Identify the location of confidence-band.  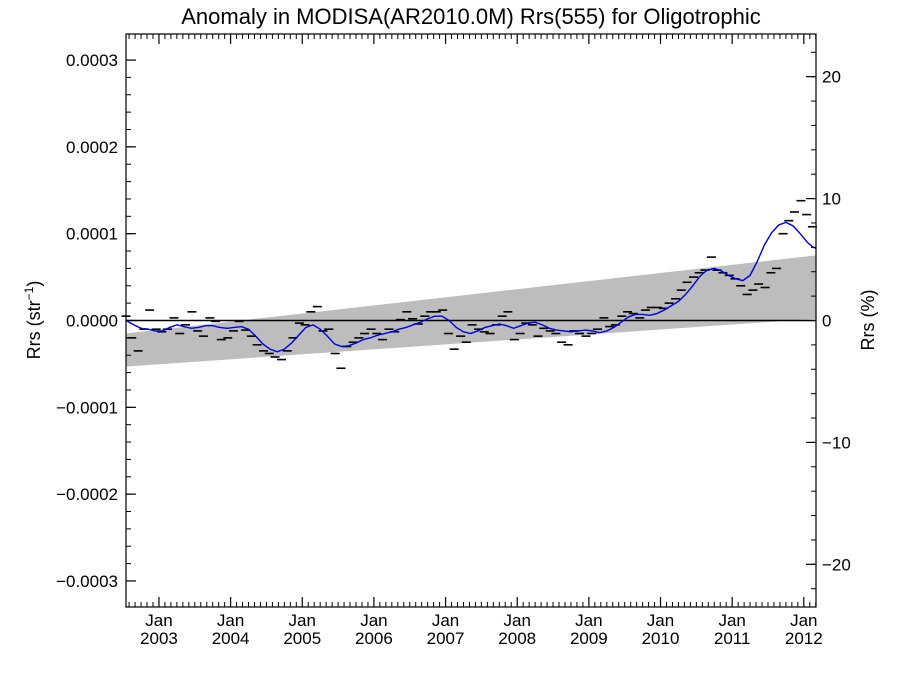
(471, 311).